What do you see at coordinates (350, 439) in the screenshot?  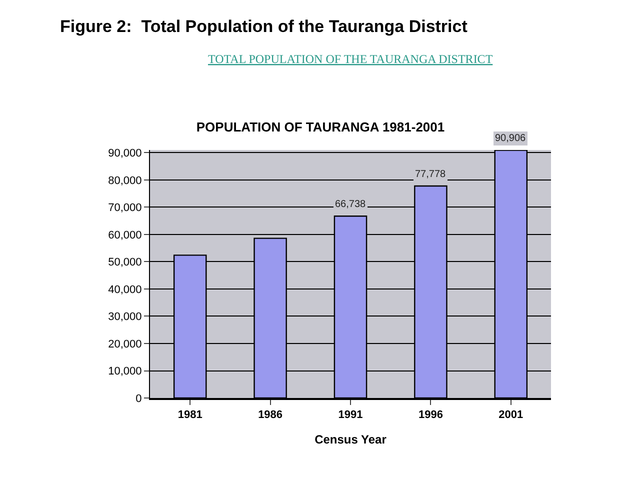 I see `x-axis-title: Census Year` at bounding box center [350, 439].